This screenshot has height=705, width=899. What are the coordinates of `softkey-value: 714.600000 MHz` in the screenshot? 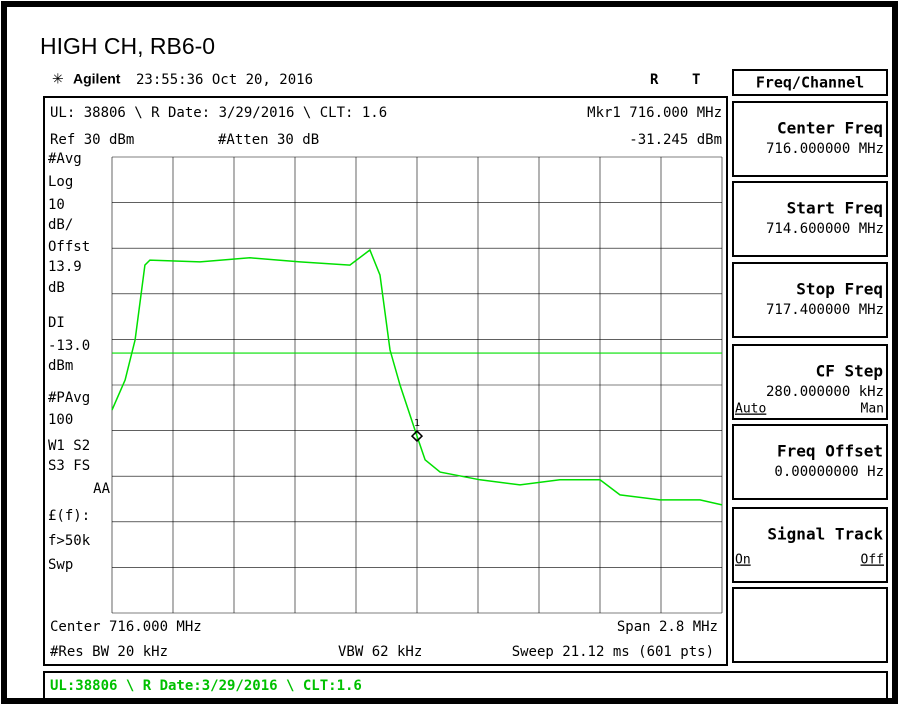 It's located at (825, 229).